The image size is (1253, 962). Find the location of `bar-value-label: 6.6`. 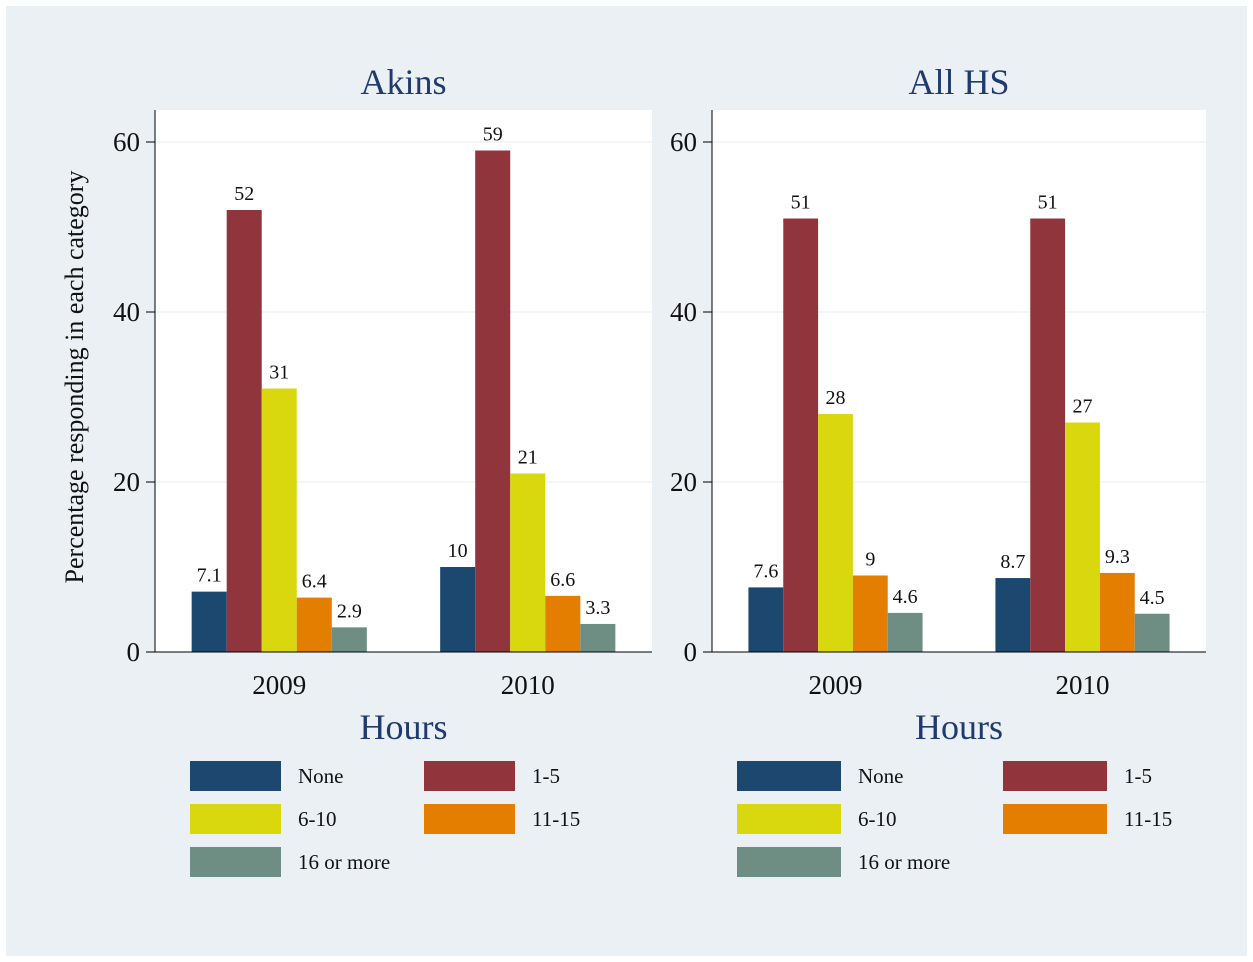

bar-value-label: 6.6 is located at coordinates (562, 580).